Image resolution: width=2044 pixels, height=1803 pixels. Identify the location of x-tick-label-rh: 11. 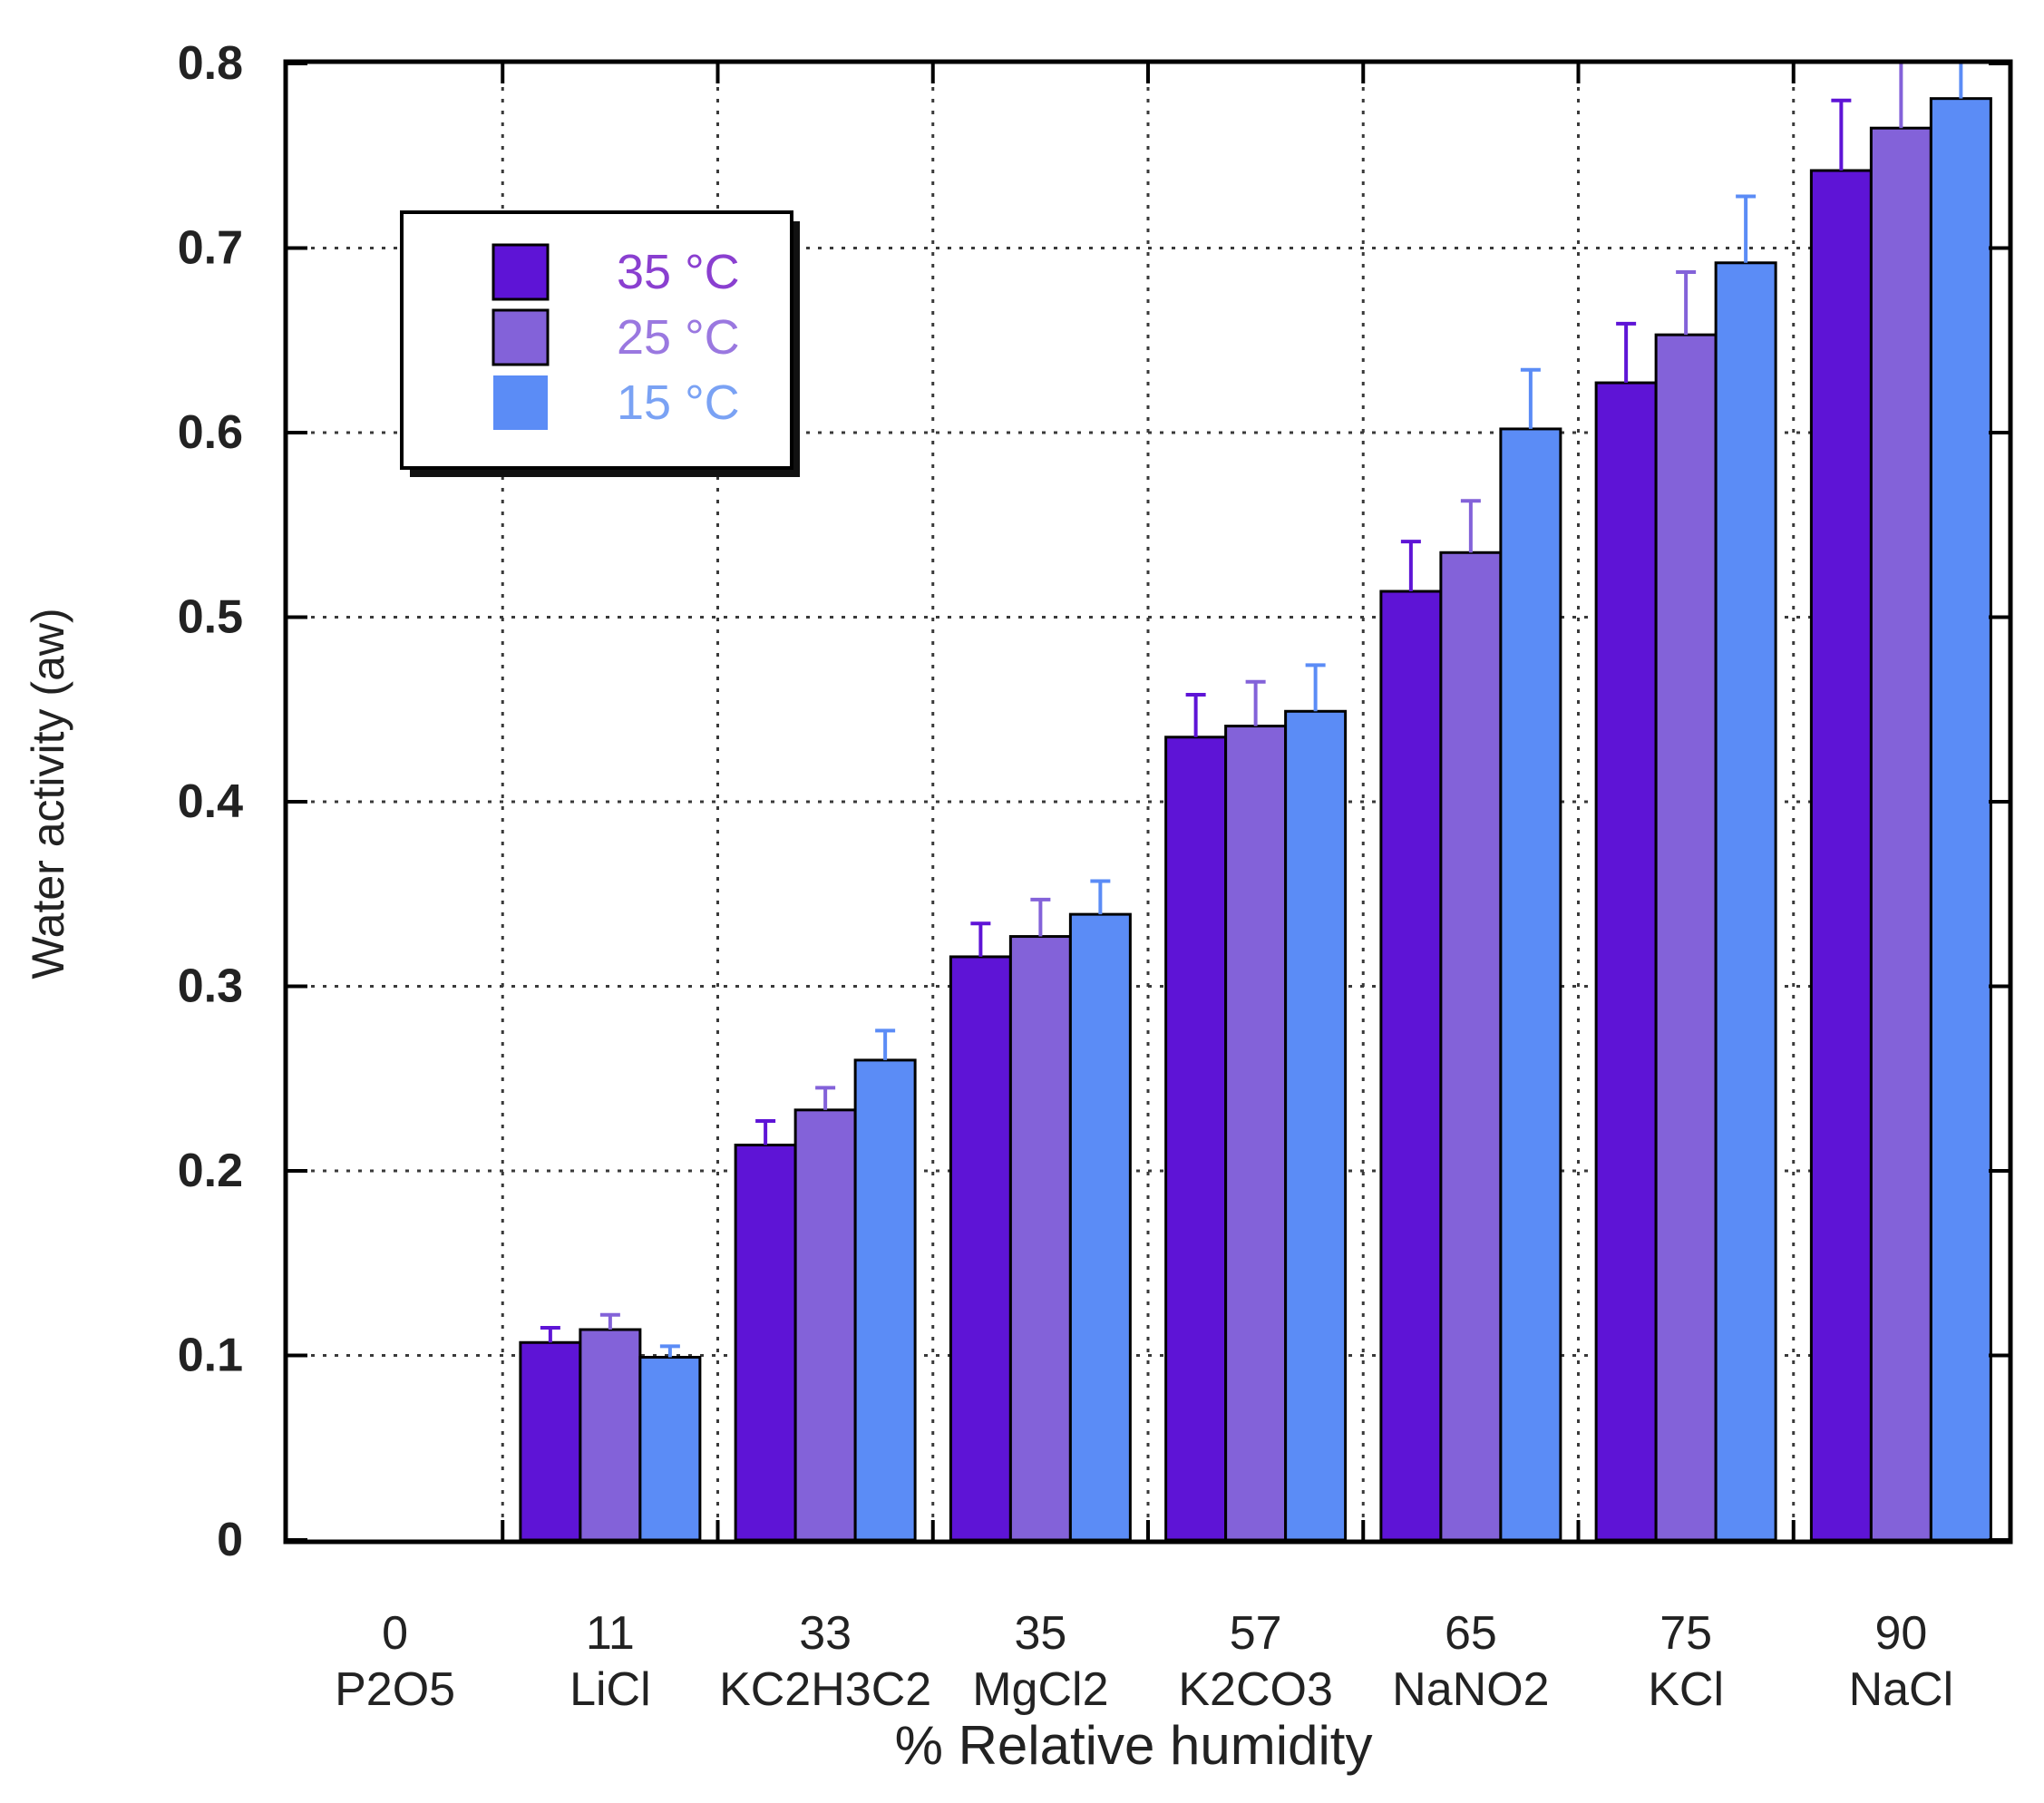
(610, 1633).